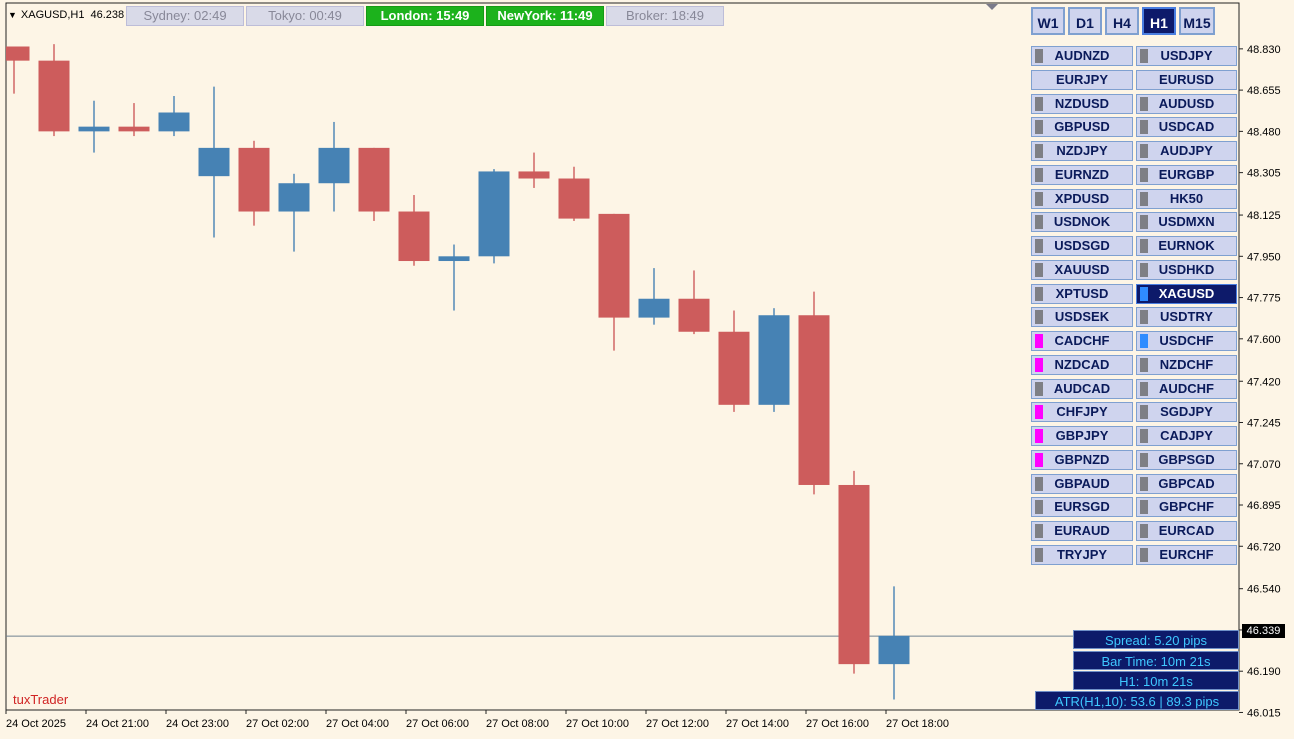 The image size is (1294, 739). I want to click on symbol-button-eurnzd: EURNZD, so click(1082, 174).